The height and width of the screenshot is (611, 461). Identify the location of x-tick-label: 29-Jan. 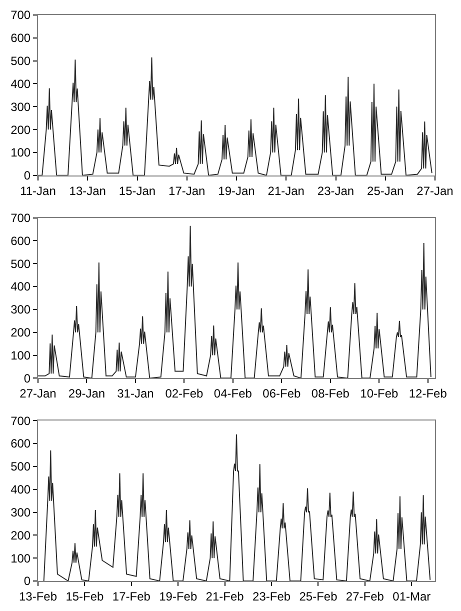
(87, 393).